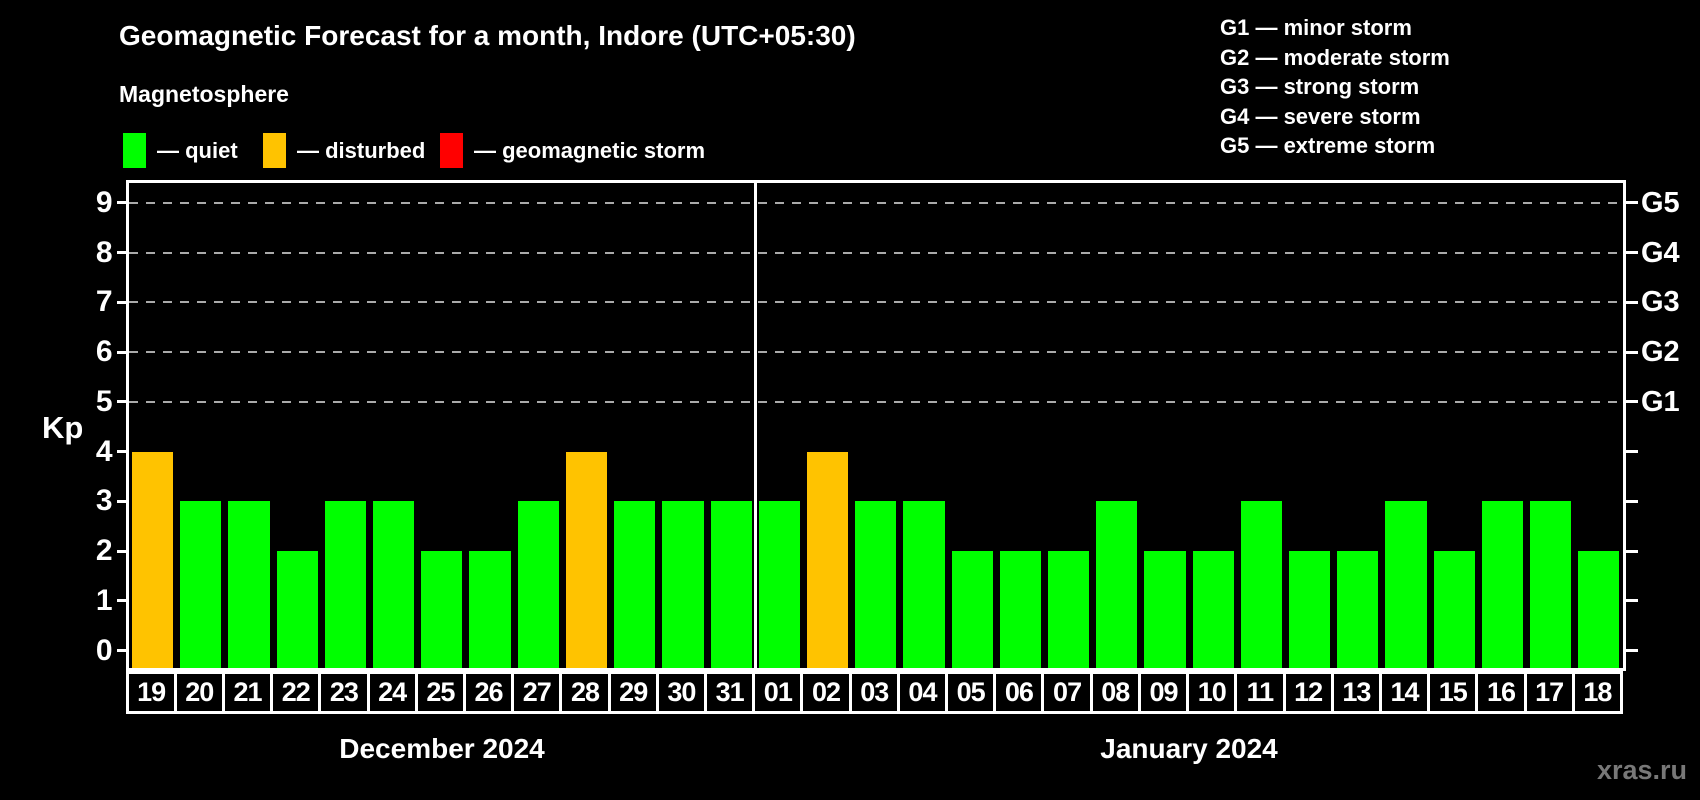 The height and width of the screenshot is (800, 1700). What do you see at coordinates (104, 352) in the screenshot?
I see `y-tick-label-6: 6` at bounding box center [104, 352].